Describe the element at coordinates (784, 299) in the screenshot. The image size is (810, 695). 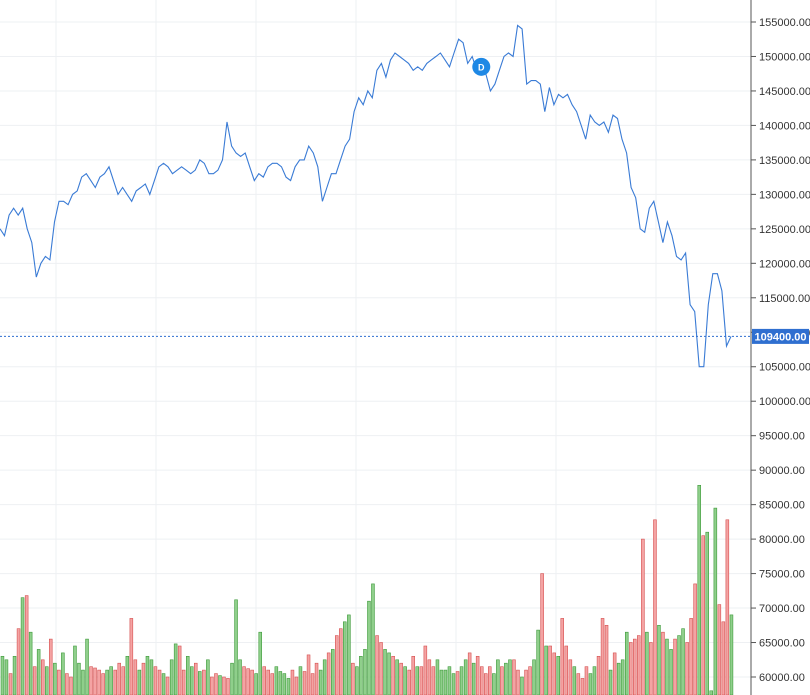
I see `y-tick-label: 115000.00` at that location.